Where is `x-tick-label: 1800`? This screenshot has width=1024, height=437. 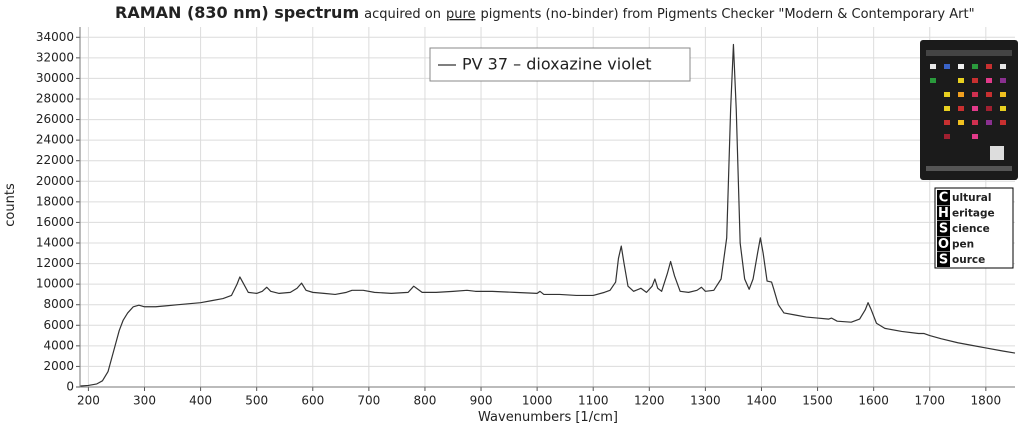
x-tick-label: 1800 is located at coordinates (986, 401).